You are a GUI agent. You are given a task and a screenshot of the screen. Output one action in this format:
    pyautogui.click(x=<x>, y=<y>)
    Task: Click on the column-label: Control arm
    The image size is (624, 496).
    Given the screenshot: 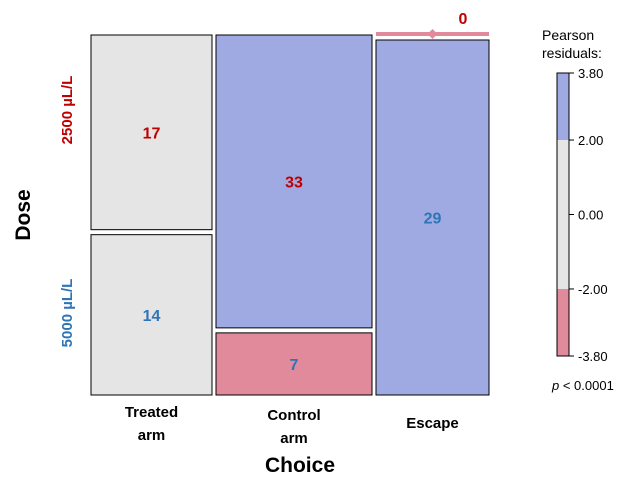 What is the action you would take?
    pyautogui.click(x=293, y=427)
    